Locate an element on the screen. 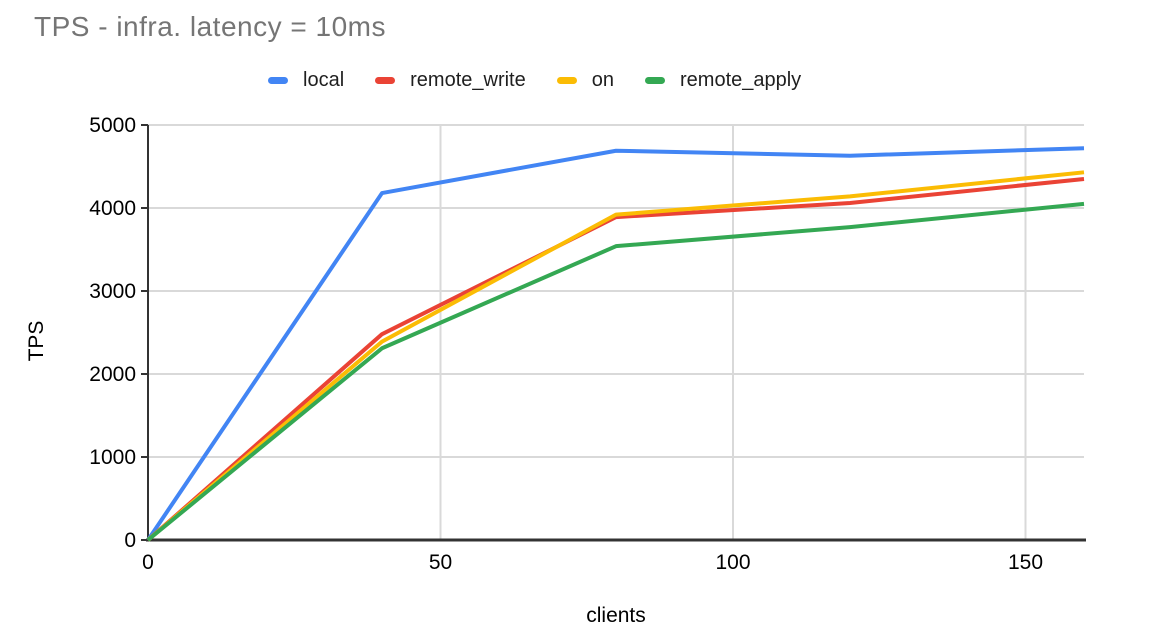 The width and height of the screenshot is (1158, 637). y-tick-label: 5000 is located at coordinates (112, 125).